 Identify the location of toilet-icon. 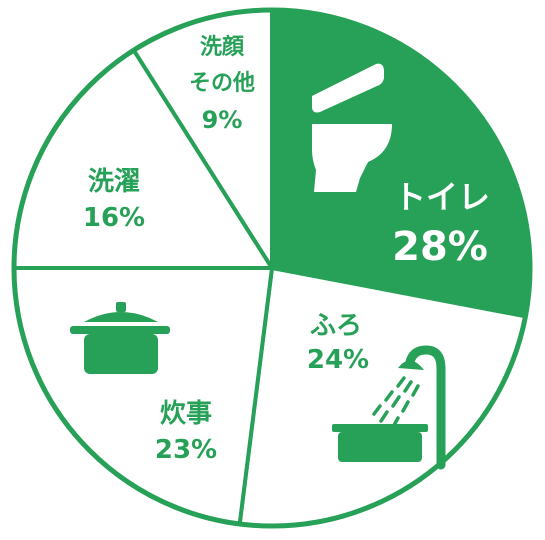
(352, 127).